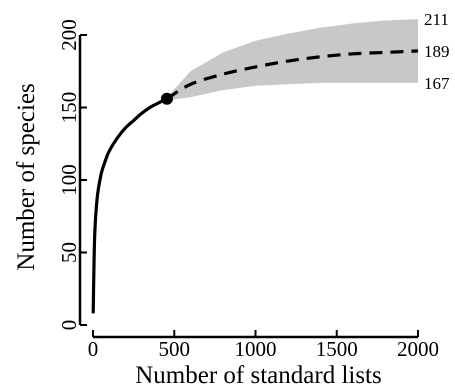 The width and height of the screenshot is (455, 389). Describe the element at coordinates (418, 349) in the screenshot. I see `x-tick-label: 2000` at that location.